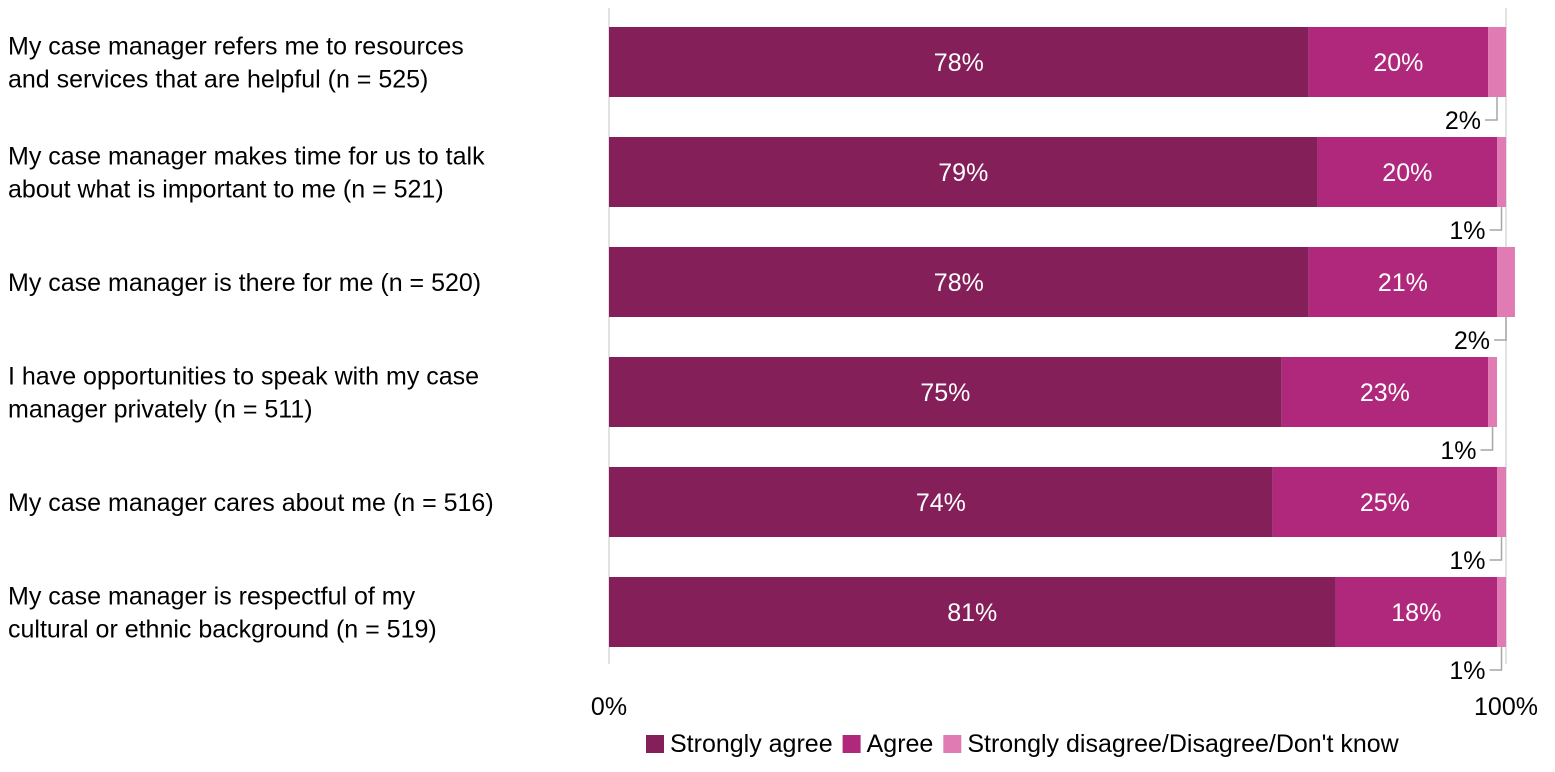  What do you see at coordinates (236, 47) in the screenshot?
I see `category-label: My case manager refers me to resources` at bounding box center [236, 47].